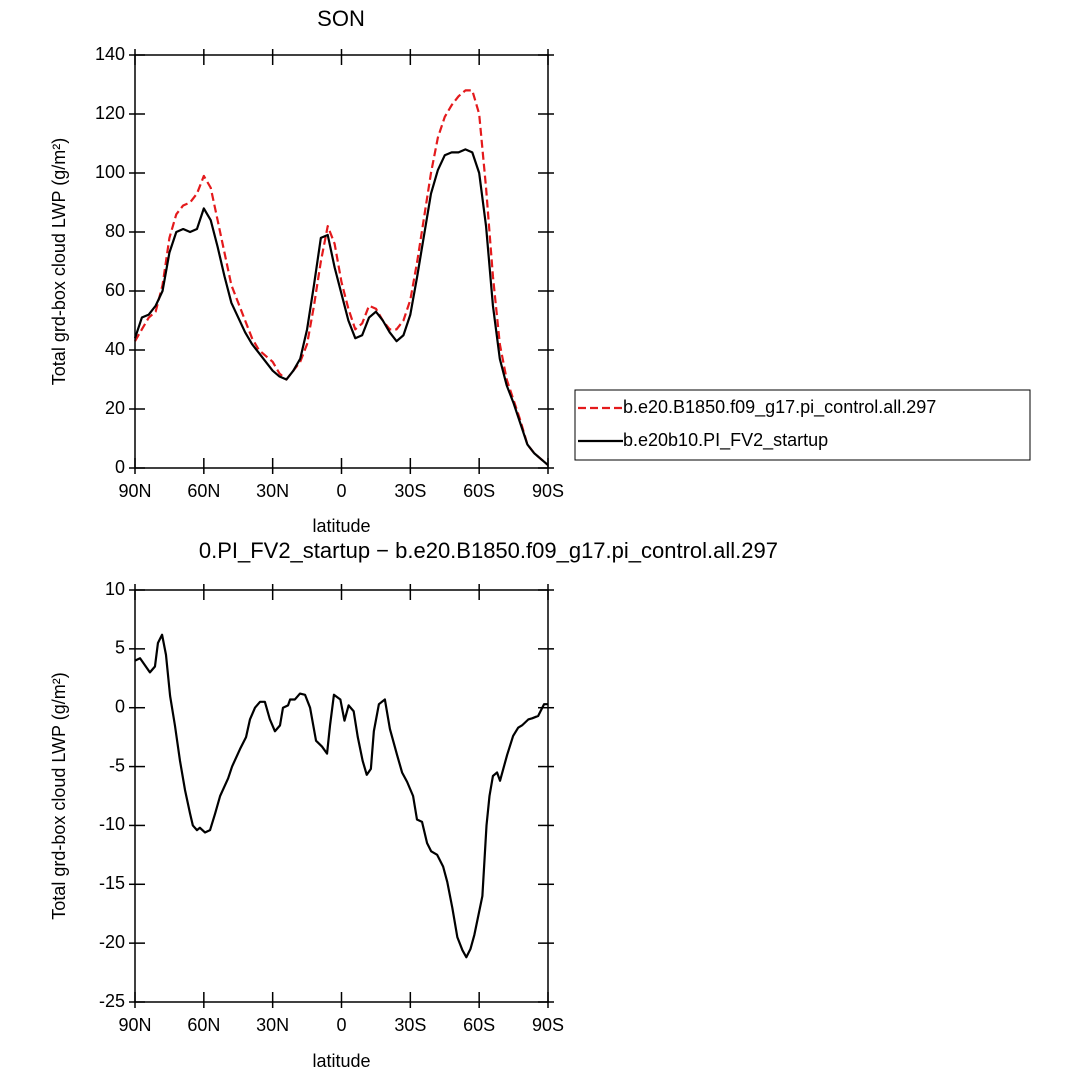 Image resolution: width=1077 pixels, height=1079 pixels. What do you see at coordinates (112, 1001) in the screenshot?
I see `y-tick-label: -25` at bounding box center [112, 1001].